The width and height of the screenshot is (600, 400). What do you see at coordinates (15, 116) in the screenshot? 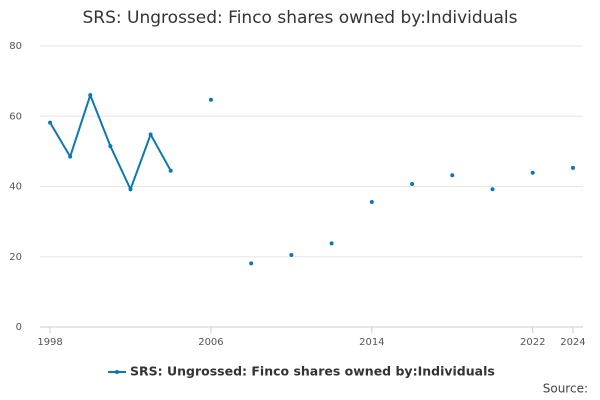
I see `y-tick-label: 60` at bounding box center [15, 116].